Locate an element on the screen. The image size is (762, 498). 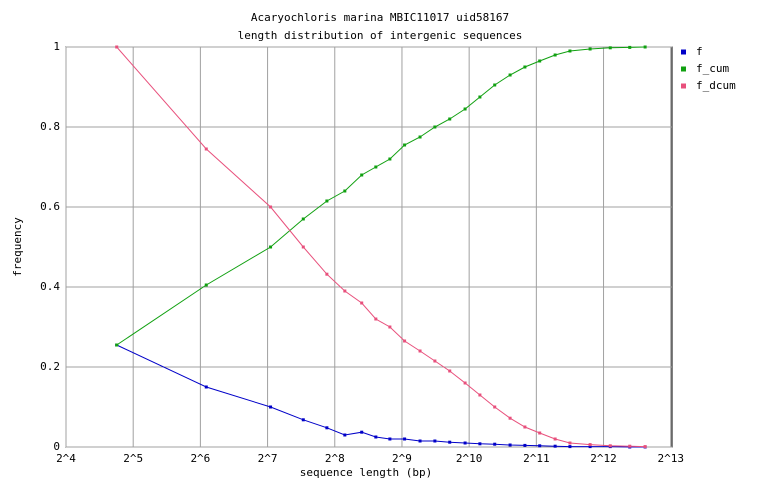
y-tick-label: 0.2 is located at coordinates (50, 366).